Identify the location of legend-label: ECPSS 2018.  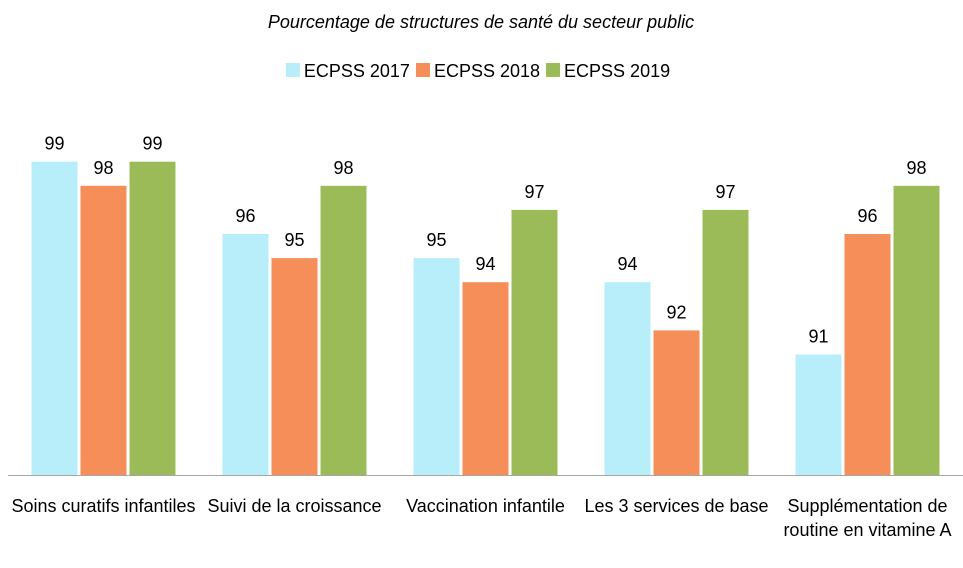
(487, 71).